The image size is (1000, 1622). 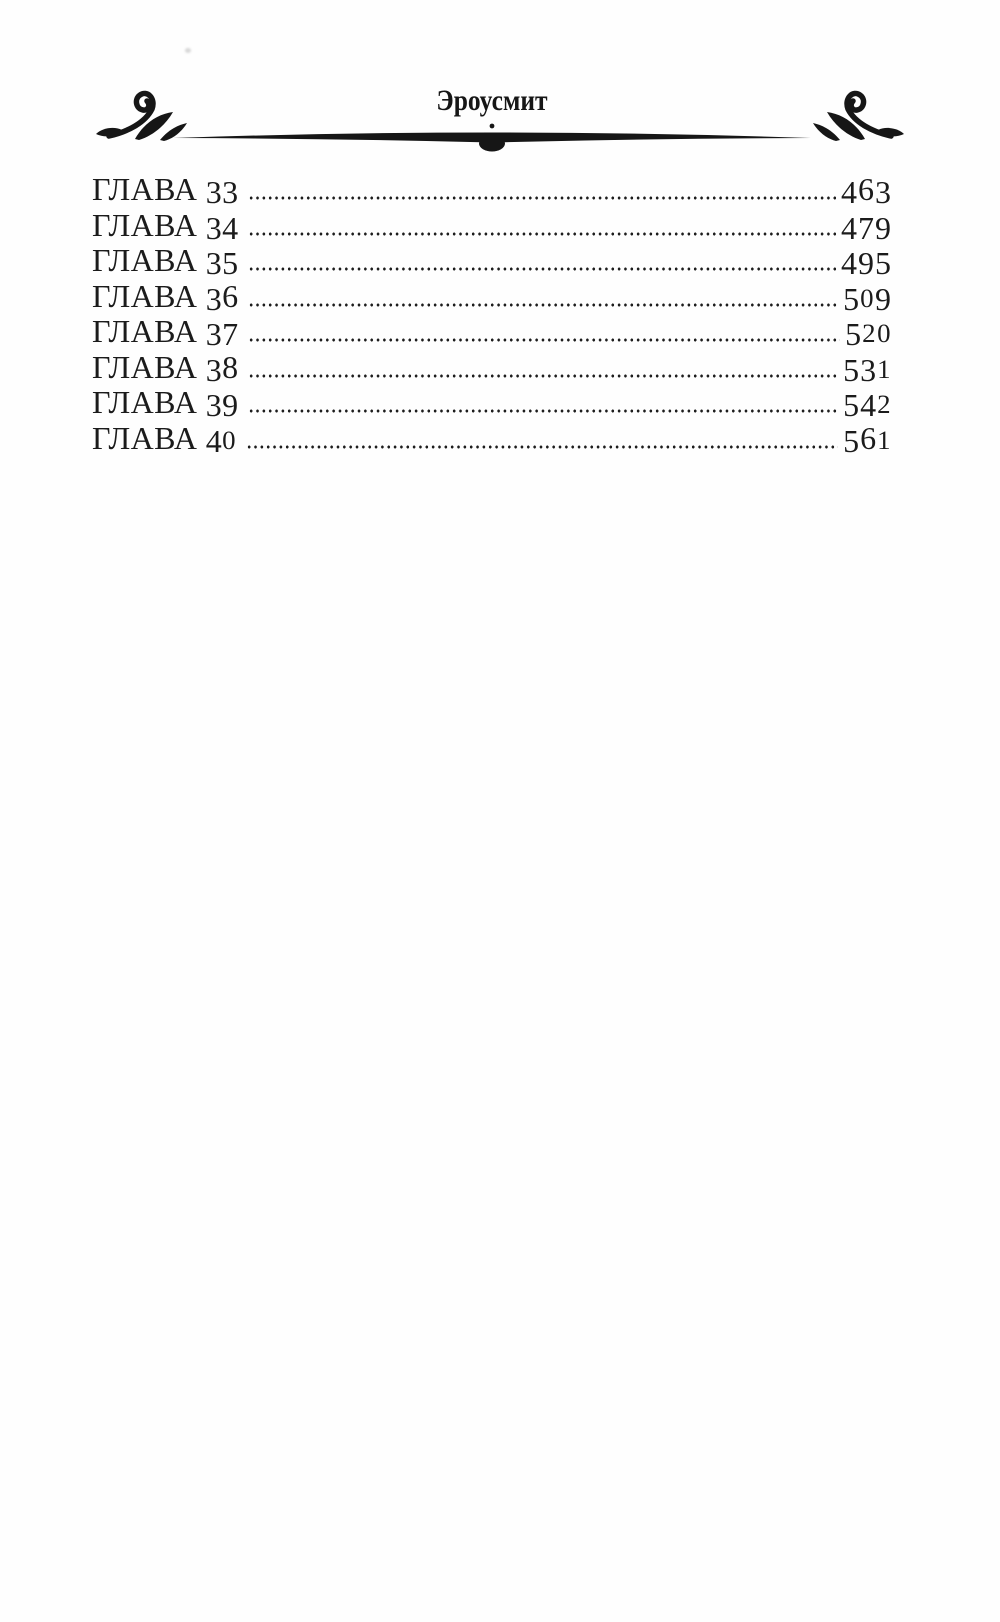 What do you see at coordinates (492, 126) in the screenshot?
I see `rule-center-dot` at bounding box center [492, 126].